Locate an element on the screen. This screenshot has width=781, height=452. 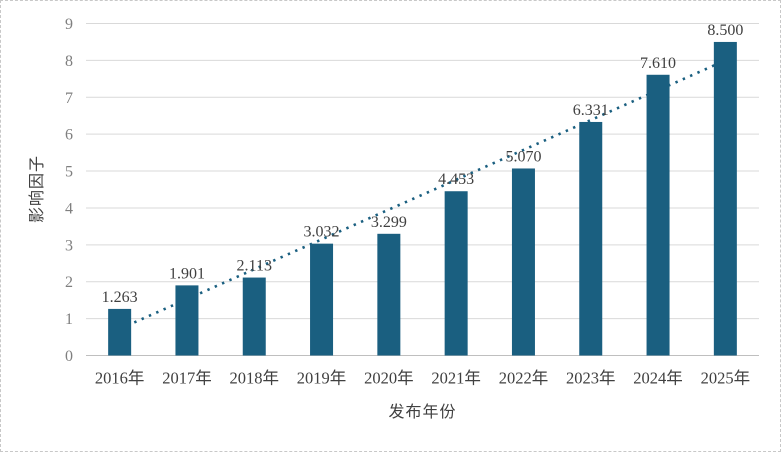
x-tick-label: 2024年 is located at coordinates (658, 378).